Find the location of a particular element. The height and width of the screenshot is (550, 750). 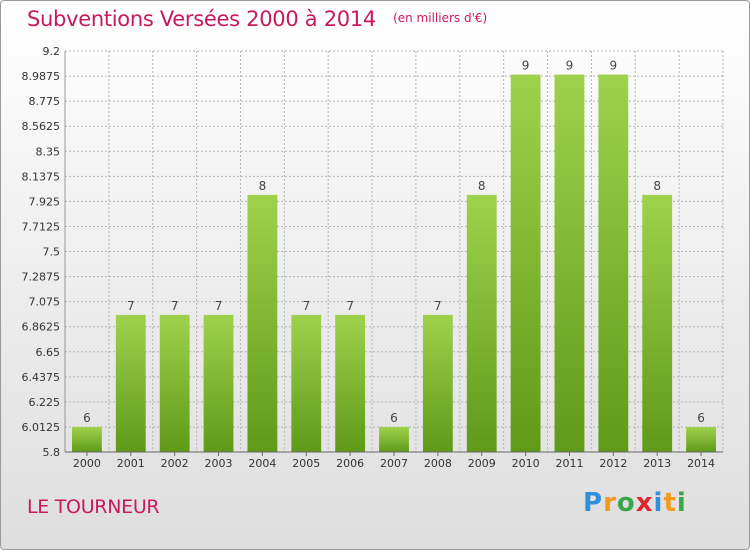

logo-letter: P is located at coordinates (593, 503).